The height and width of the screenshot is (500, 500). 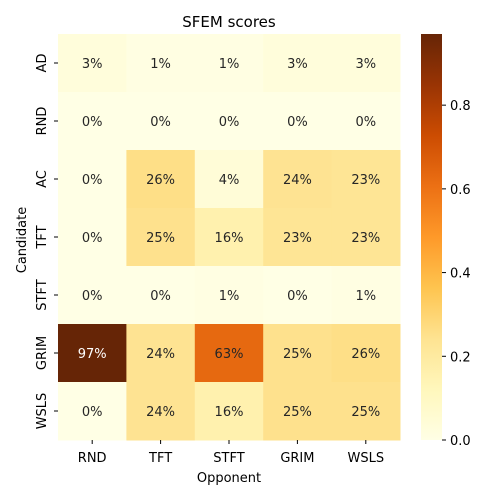 I want to click on y-tick-label: TFT, so click(x=42, y=237).